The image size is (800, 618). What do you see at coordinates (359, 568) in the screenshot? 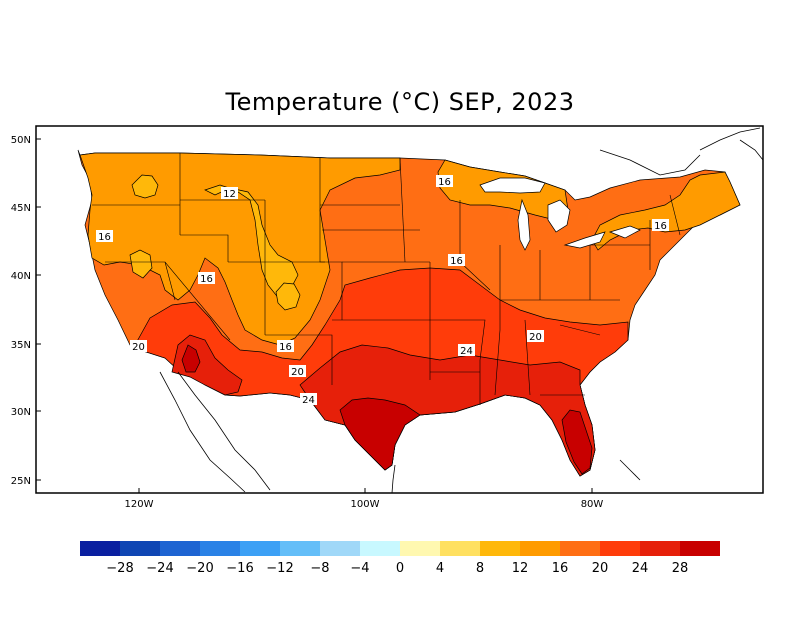
I see `colorbar-label: −4` at bounding box center [359, 568].